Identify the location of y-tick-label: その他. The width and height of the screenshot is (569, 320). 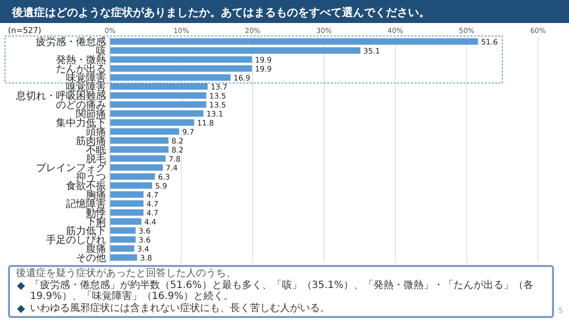
(91, 258).